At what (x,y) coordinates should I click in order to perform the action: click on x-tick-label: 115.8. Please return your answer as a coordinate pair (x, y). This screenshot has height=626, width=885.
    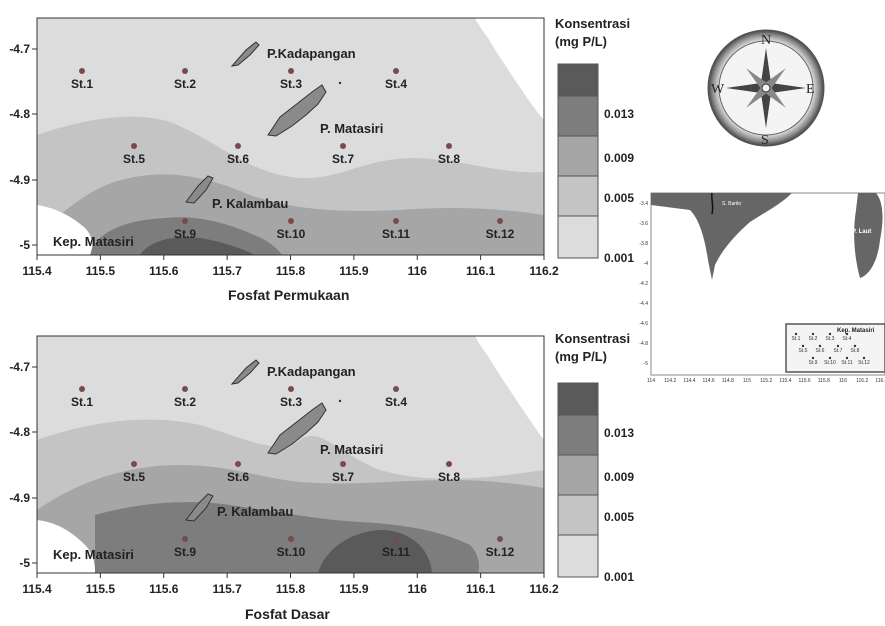
    Looking at the image, I should click on (291, 589).